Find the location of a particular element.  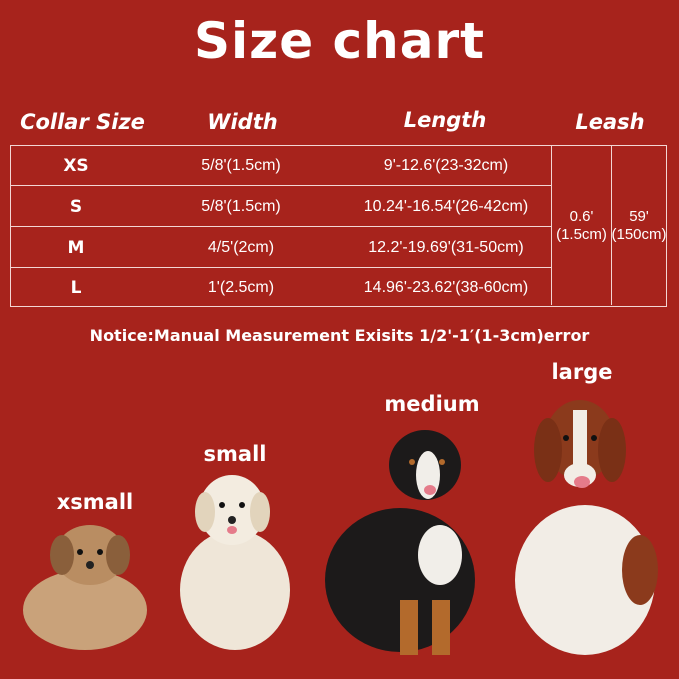

large-dog-image is located at coordinates (586, 527).